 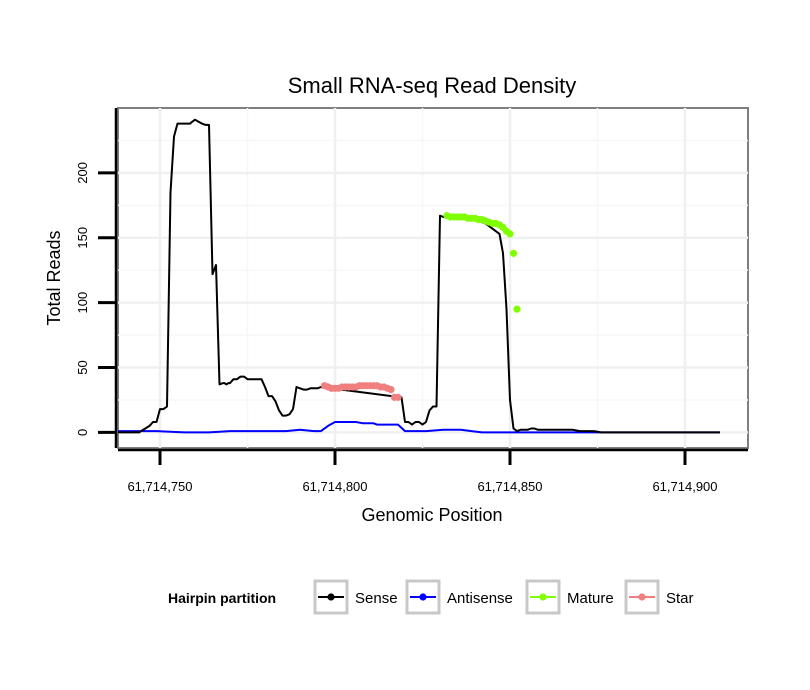 I want to click on legend-items: Sense Antisense Mature Star, so click(x=503, y=597).